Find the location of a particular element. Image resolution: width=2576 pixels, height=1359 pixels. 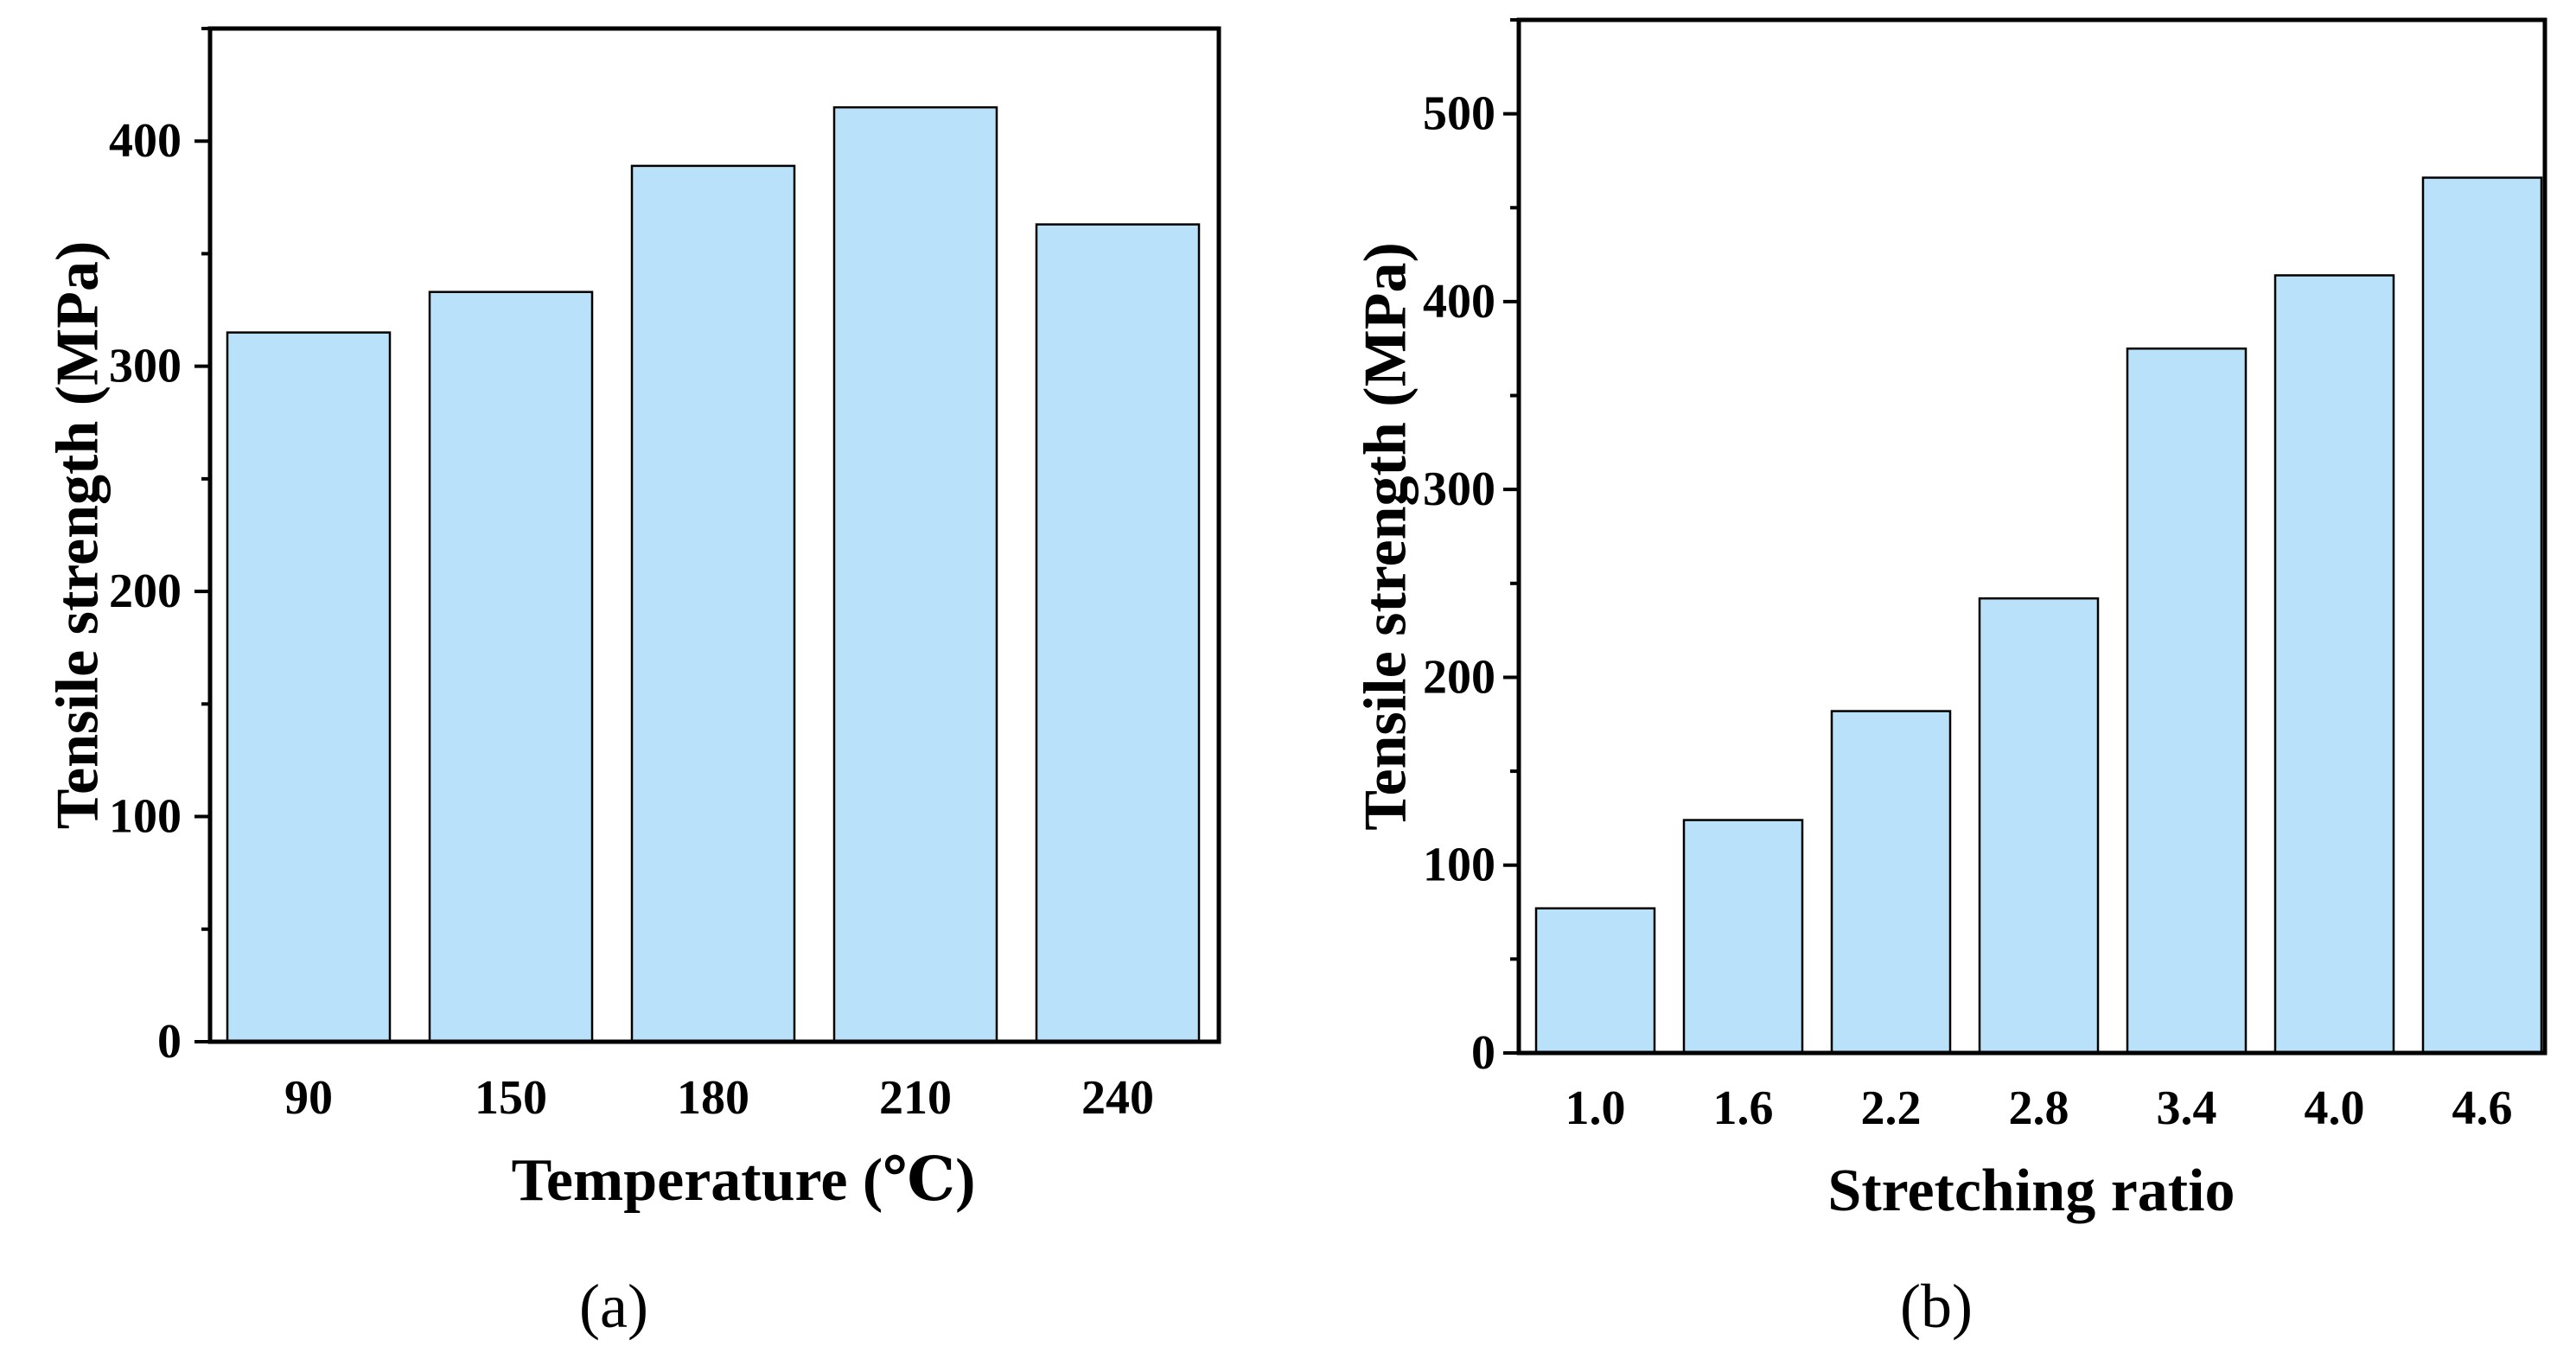

x-tick-label-240: 240 is located at coordinates (1117, 1098).